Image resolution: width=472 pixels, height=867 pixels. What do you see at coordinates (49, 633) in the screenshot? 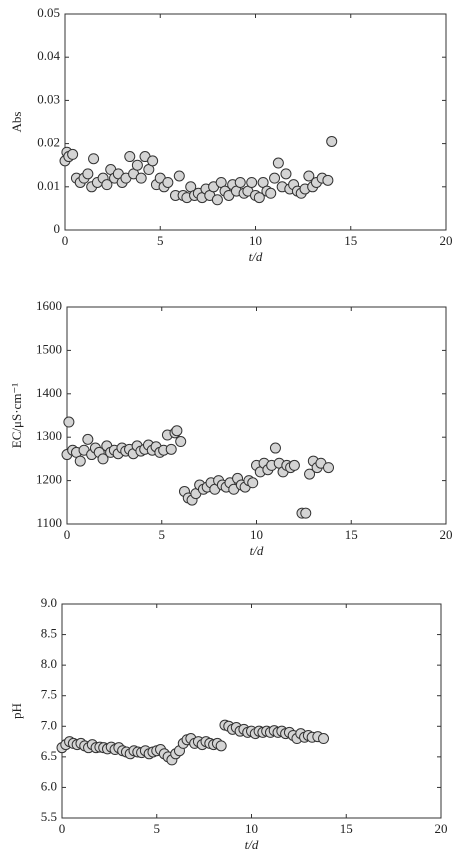
I see `y-tick-label: 8.5` at bounding box center [49, 633].